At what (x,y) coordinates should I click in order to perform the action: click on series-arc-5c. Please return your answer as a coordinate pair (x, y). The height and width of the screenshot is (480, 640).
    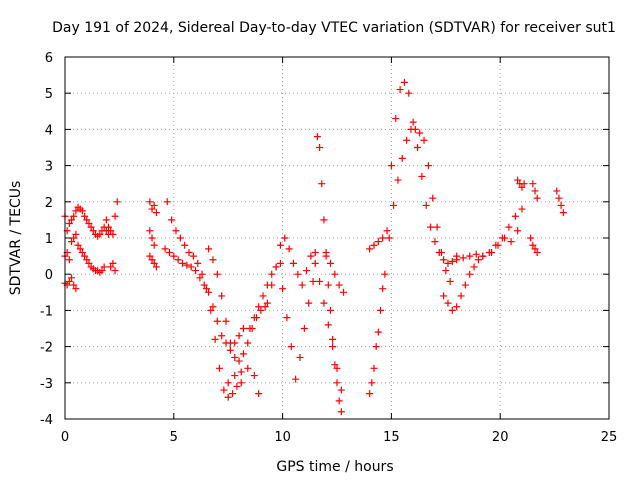
    Looking at the image, I should click on (376, 243).